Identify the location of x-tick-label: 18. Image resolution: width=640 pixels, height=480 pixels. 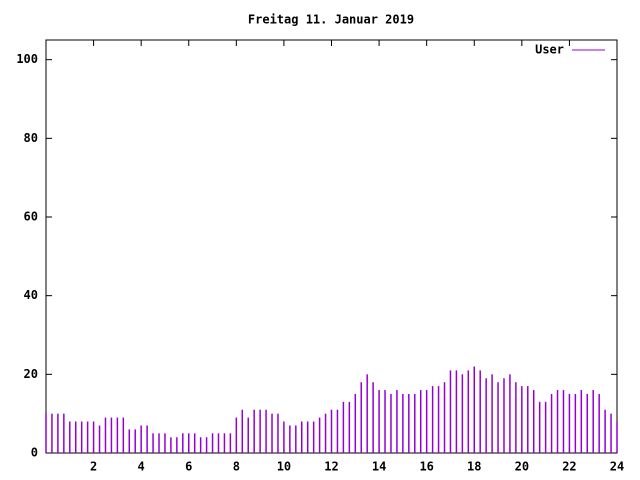
(474, 467).